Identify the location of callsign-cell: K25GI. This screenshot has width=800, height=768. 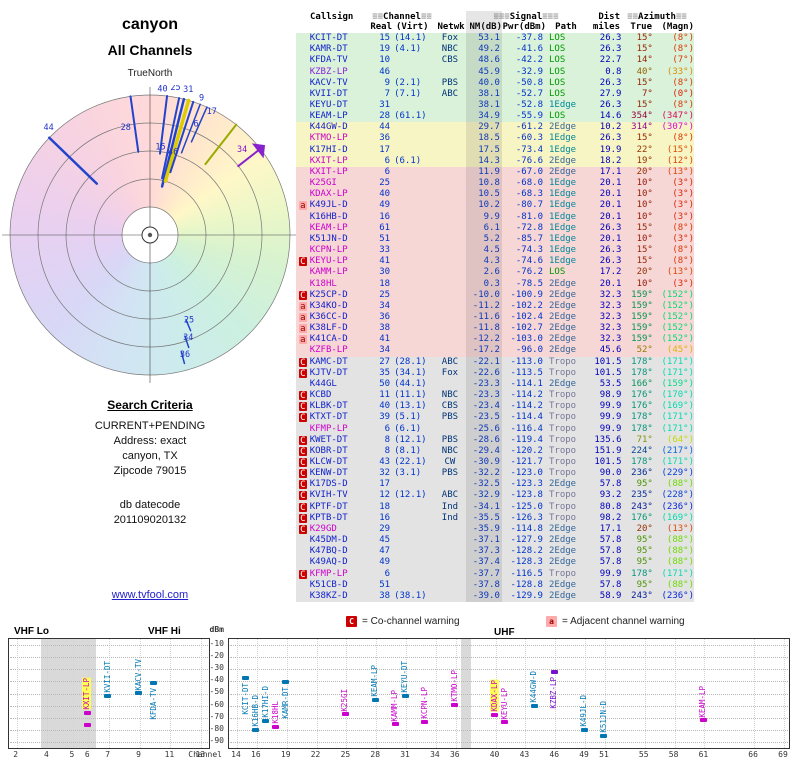
(323, 183).